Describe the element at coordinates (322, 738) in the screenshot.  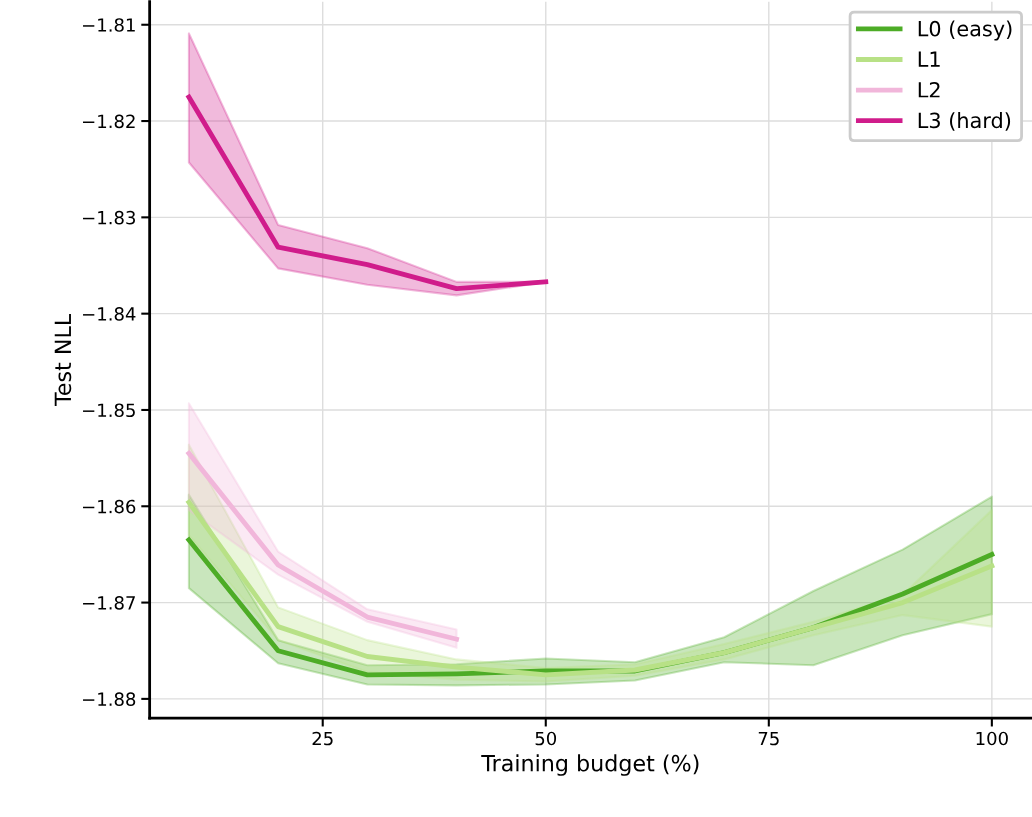
I see `x-tick-label: 25` at that location.